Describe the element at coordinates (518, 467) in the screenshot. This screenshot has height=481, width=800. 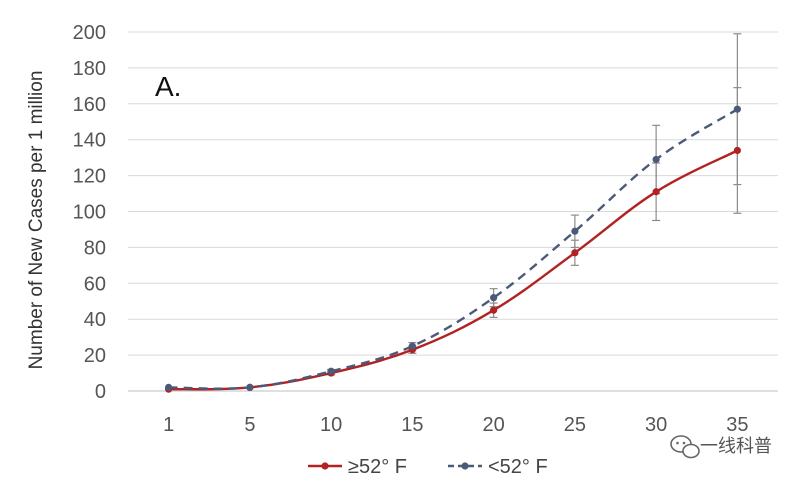
I see `legend-label: <52° F` at that location.